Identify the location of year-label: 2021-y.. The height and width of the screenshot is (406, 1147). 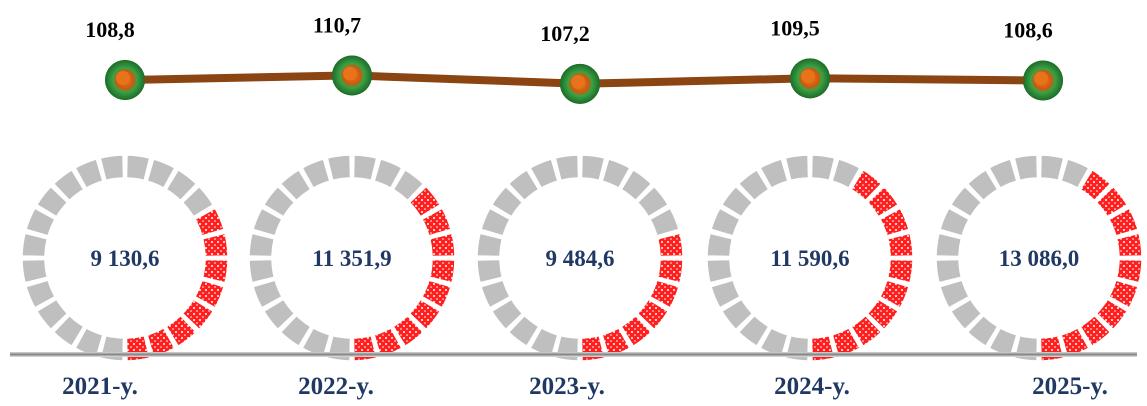
(100, 386).